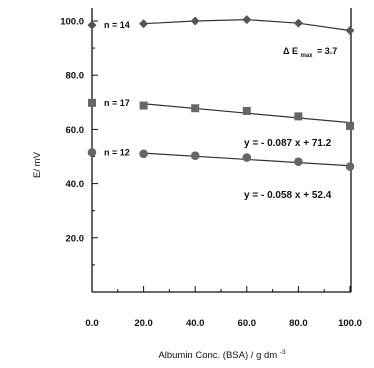 This screenshot has height=368, width=374. Describe the element at coordinates (75, 184) in the screenshot. I see `y-tick-label: 40.0` at that location.